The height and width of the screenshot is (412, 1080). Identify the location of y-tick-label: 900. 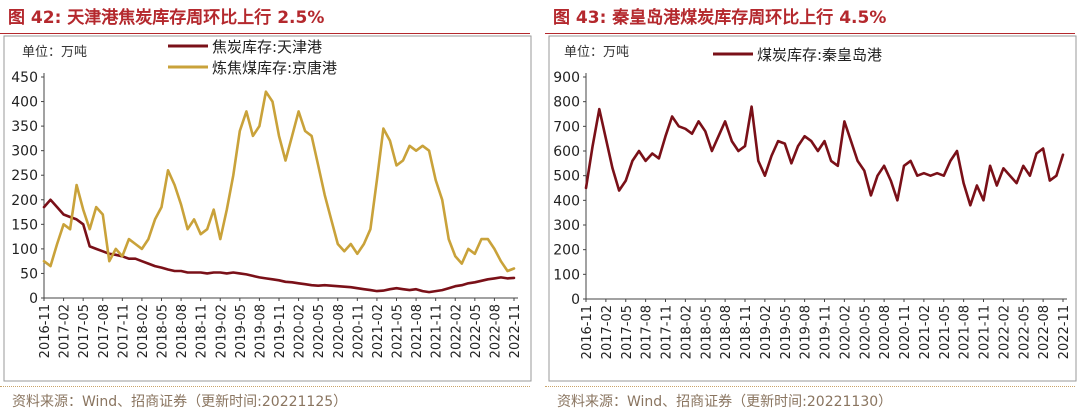
(566, 78).